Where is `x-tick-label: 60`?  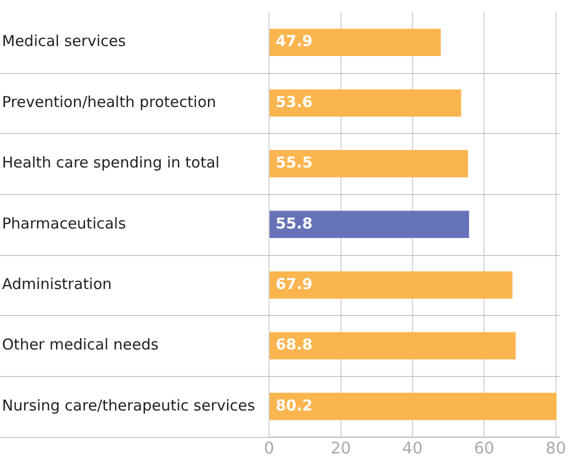
x-tick-label: 60 is located at coordinates (484, 448).